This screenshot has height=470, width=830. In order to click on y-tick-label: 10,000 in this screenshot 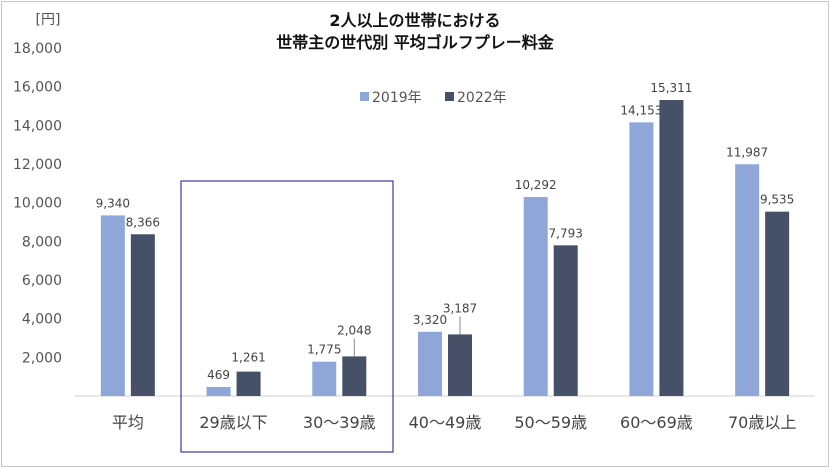, I will do `click(37, 204)`.